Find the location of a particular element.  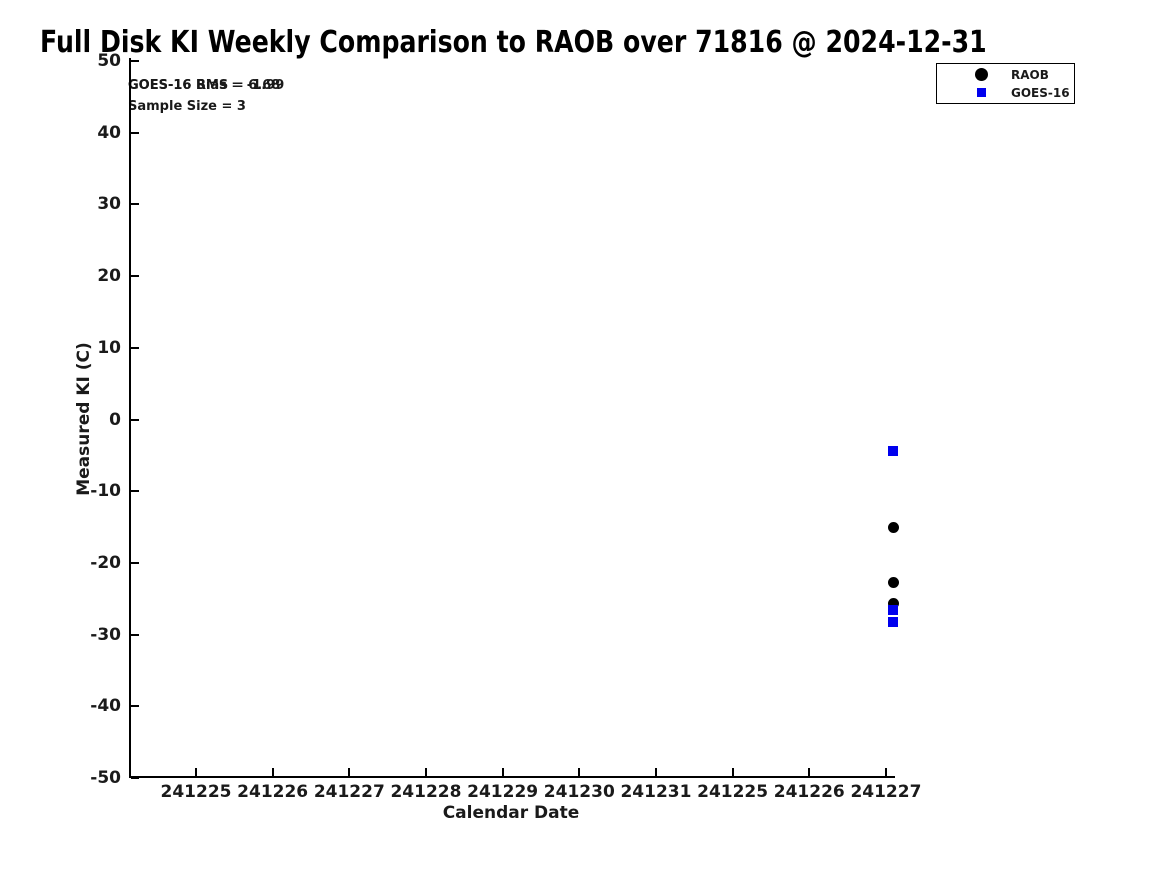

y-axis-spine is located at coordinates (130, 418).